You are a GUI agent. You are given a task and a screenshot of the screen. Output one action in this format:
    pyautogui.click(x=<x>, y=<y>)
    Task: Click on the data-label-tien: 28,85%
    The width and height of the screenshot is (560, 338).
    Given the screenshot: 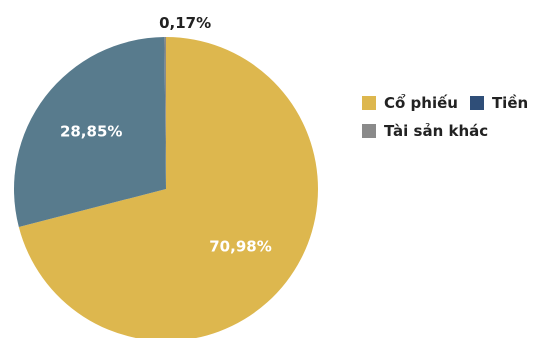 What is the action you would take?
    pyautogui.click(x=91, y=132)
    